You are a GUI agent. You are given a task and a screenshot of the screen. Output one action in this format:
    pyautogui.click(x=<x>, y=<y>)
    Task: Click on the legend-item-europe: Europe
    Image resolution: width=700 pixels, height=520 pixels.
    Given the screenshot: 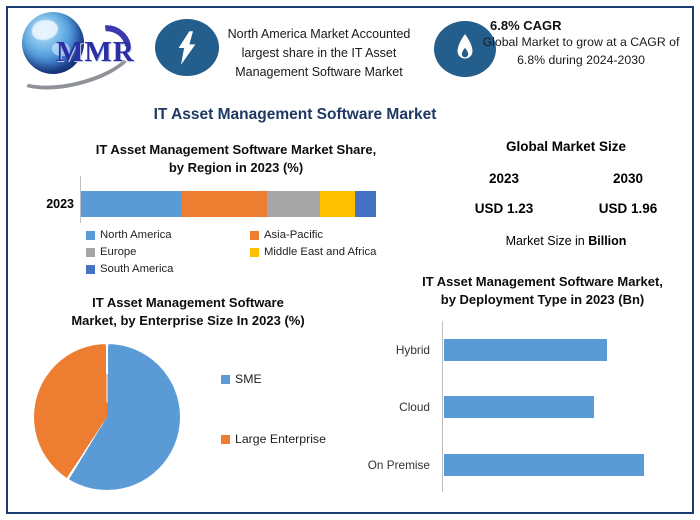 What is the action you would take?
    pyautogui.click(x=156, y=252)
    